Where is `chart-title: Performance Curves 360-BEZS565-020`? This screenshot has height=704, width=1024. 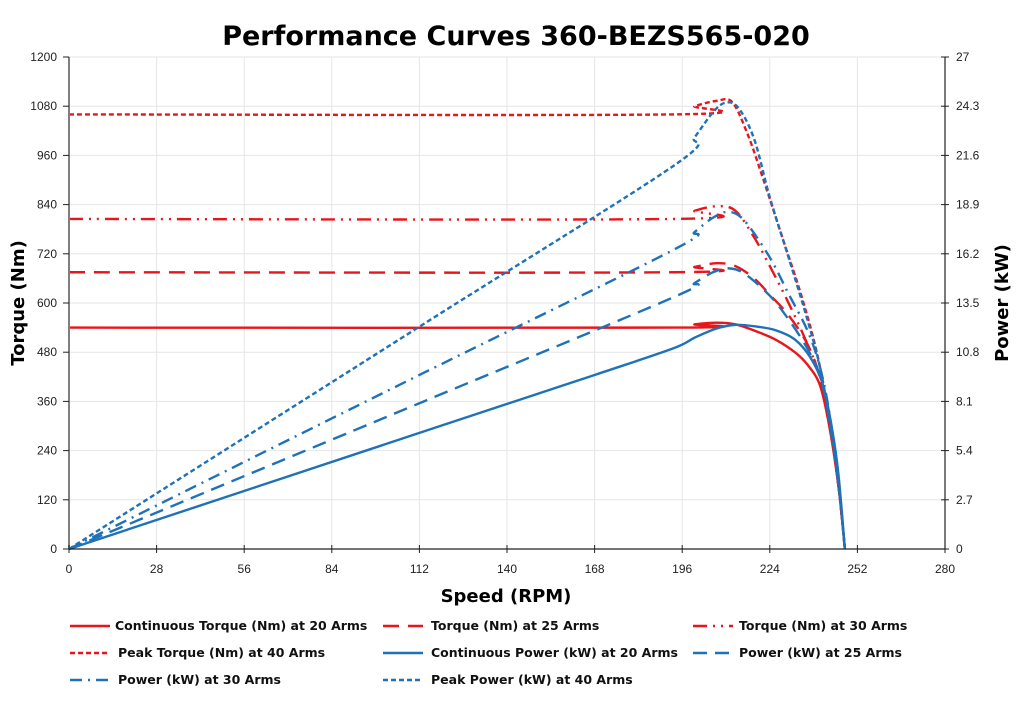 chart-title: Performance Curves 360-BEZS565-020 is located at coordinates (516, 36).